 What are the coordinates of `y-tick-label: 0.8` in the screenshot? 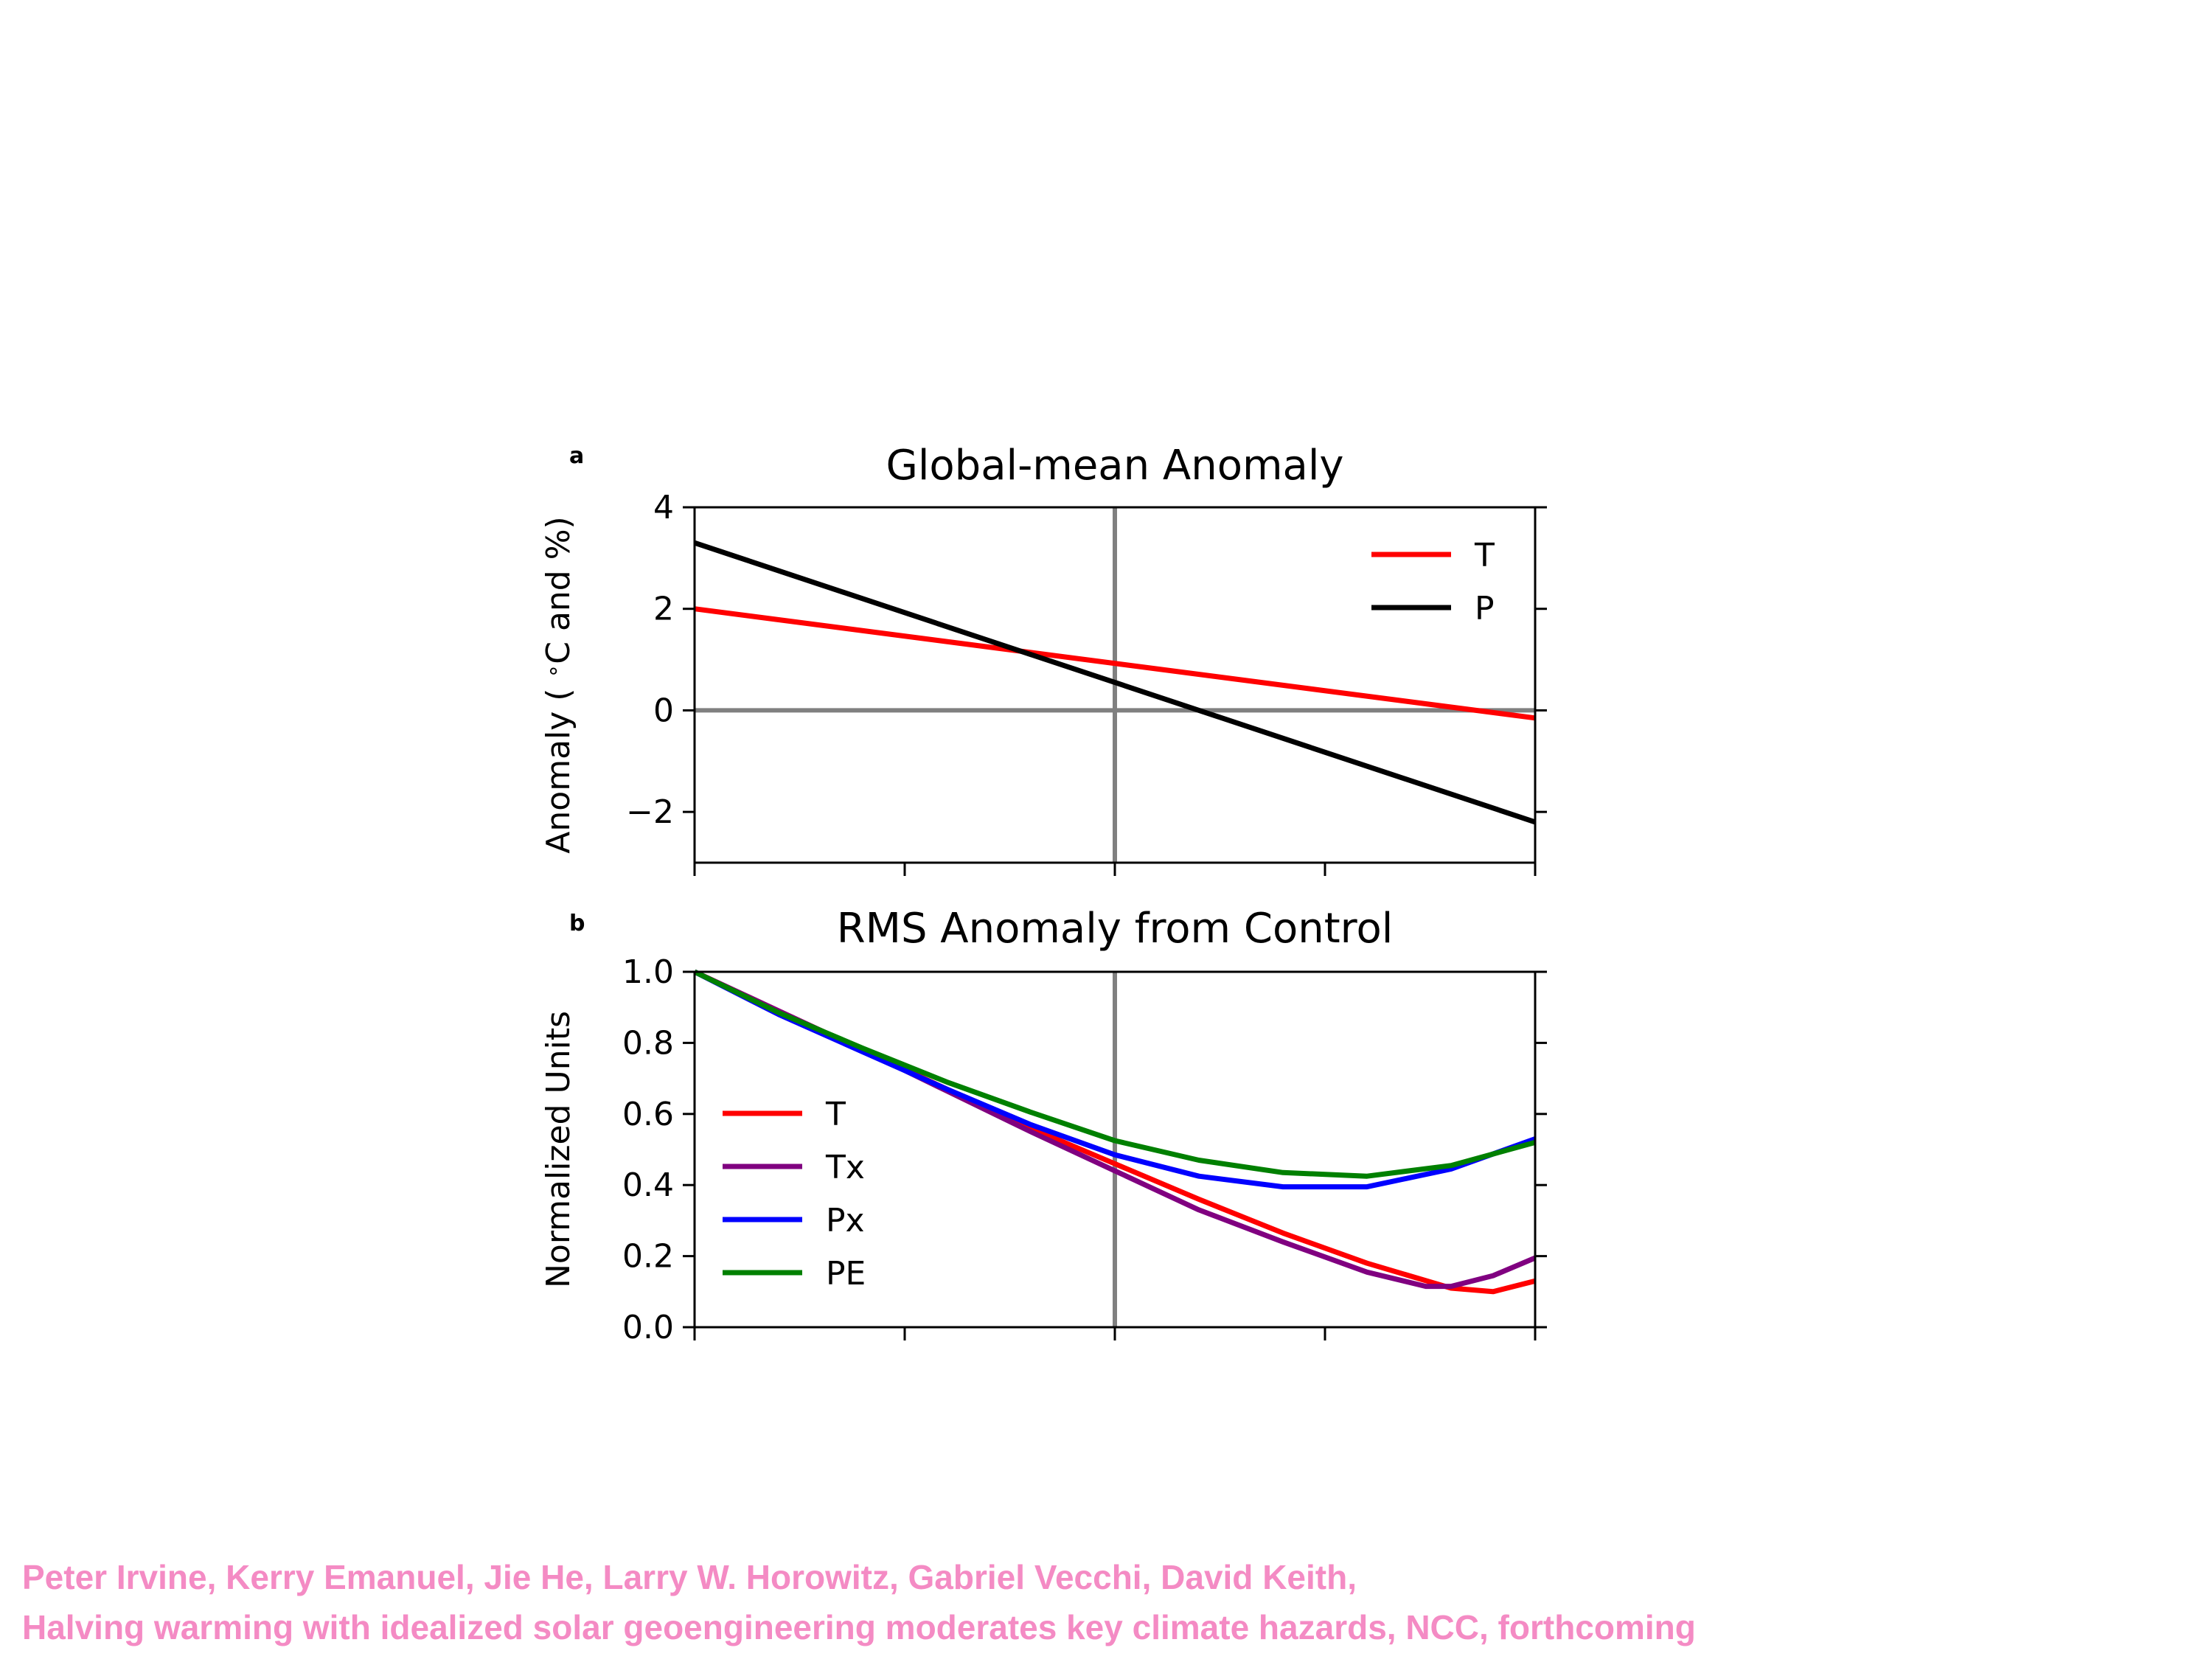 It's located at (648, 1043).